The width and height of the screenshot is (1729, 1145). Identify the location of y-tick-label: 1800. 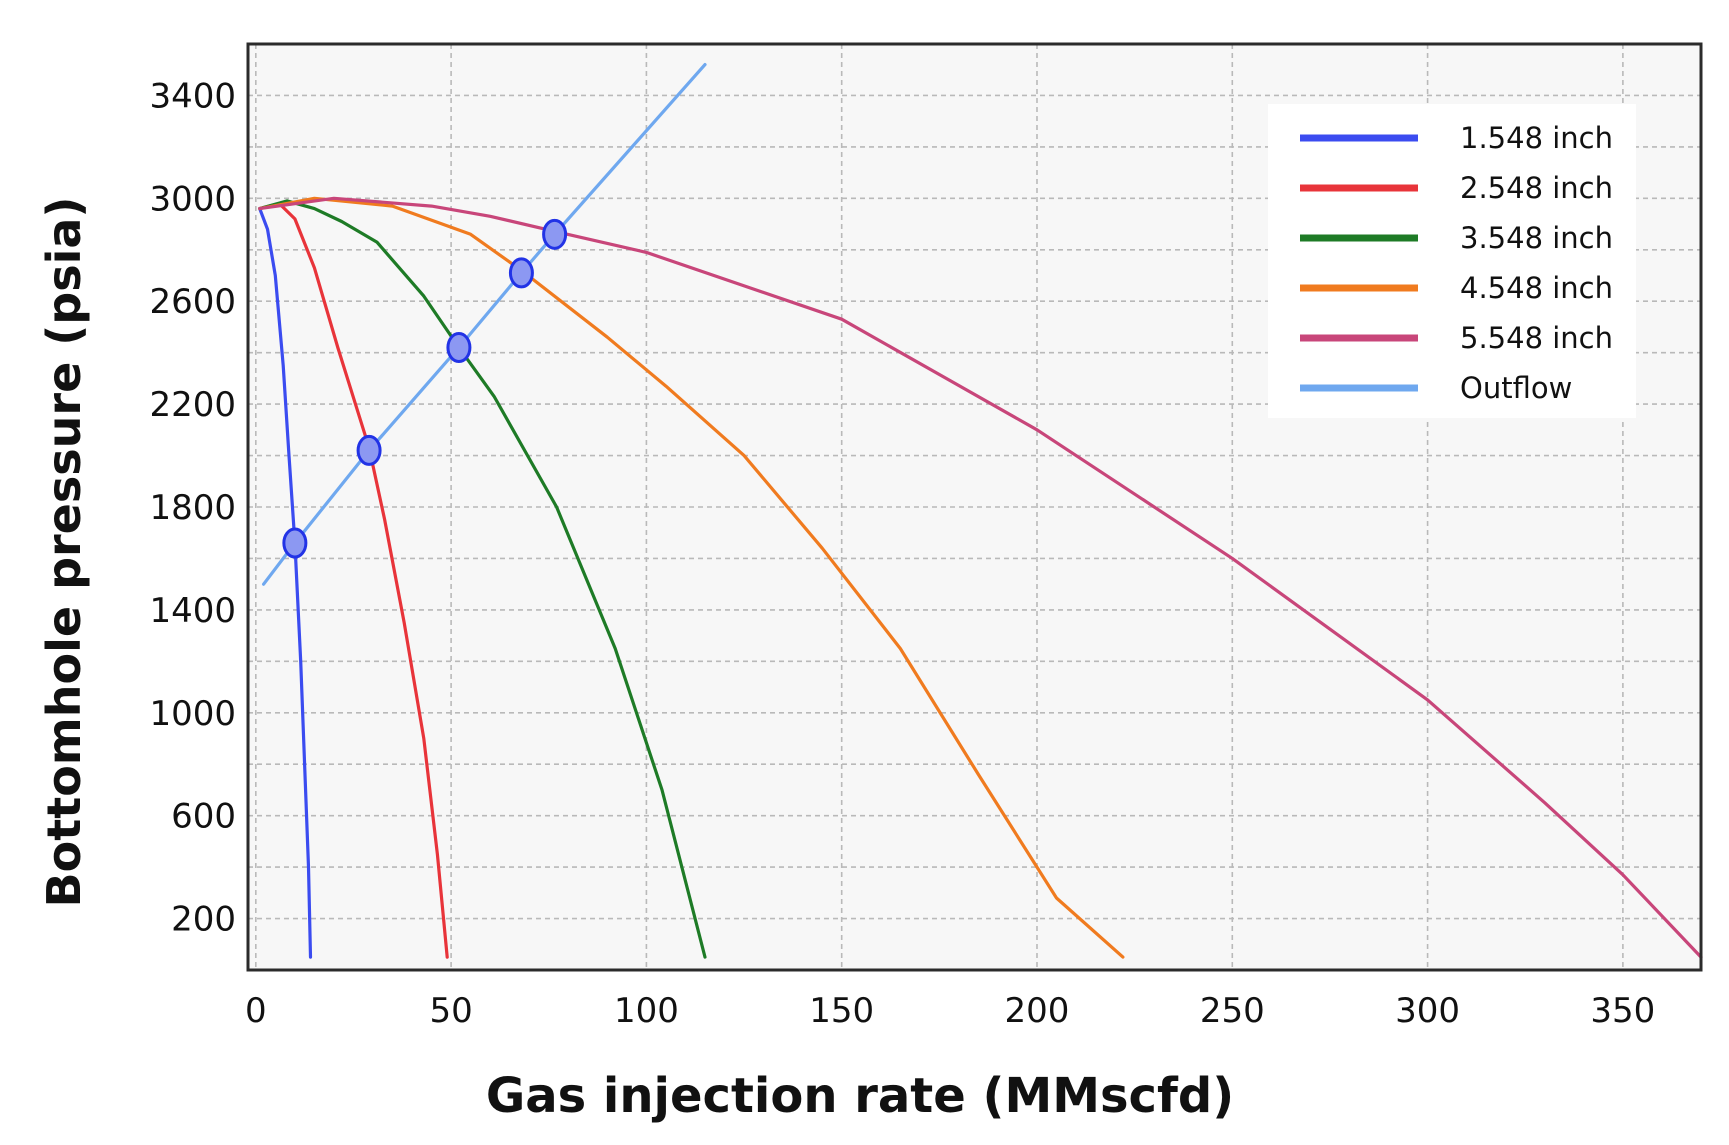
(192, 508).